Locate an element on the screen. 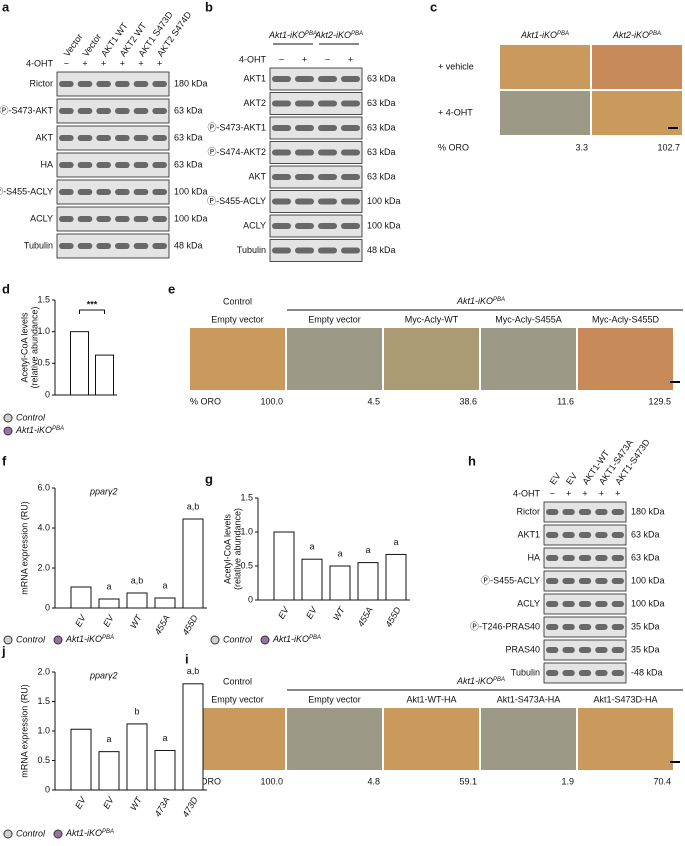 The height and width of the screenshot is (846, 685). y-tick-label: 4.0 is located at coordinates (43, 527).